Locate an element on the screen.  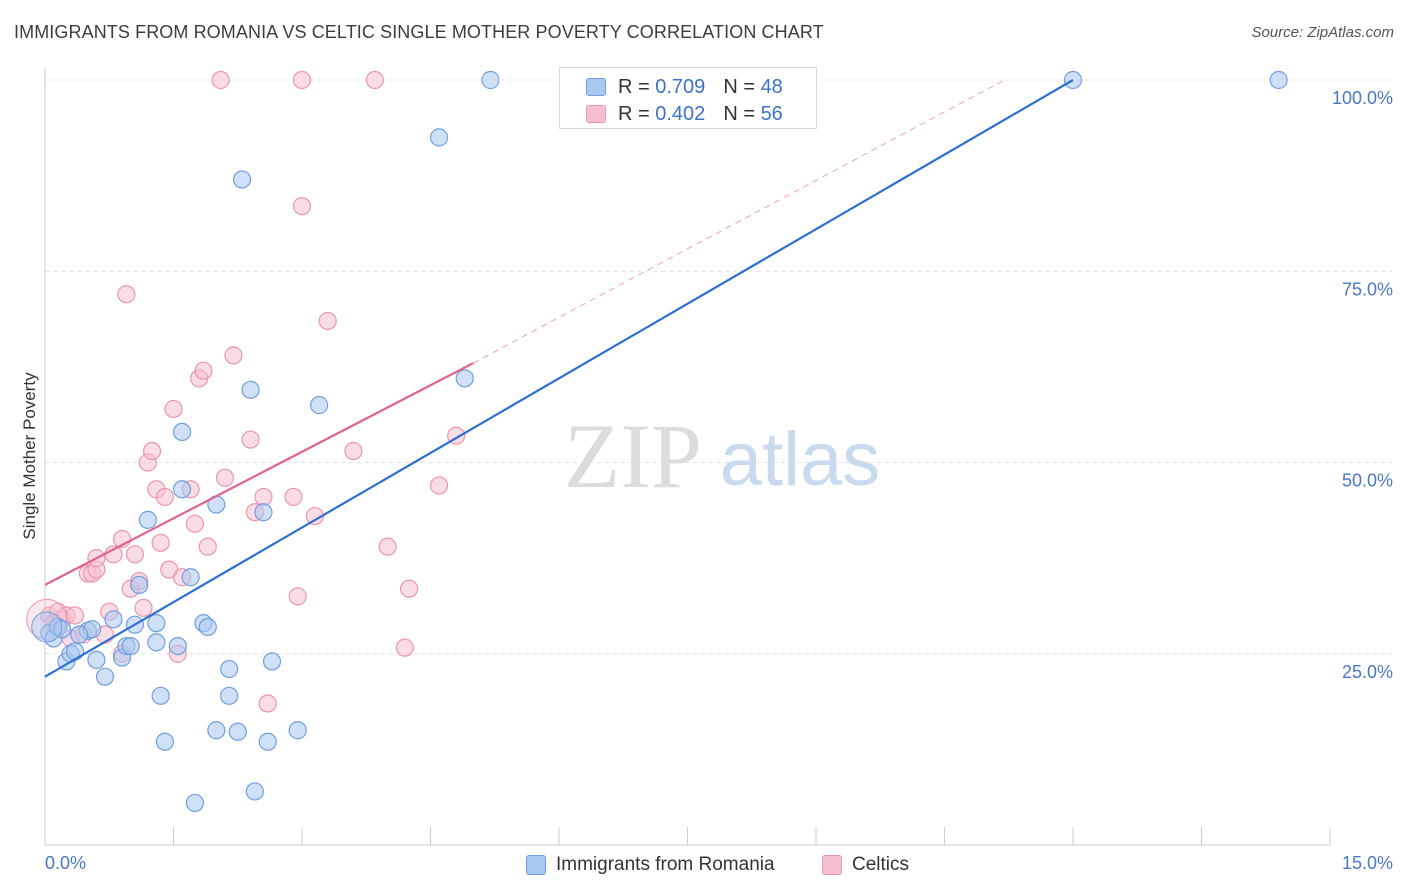
y-tick-label: 50.0% is located at coordinates (1367, 481).